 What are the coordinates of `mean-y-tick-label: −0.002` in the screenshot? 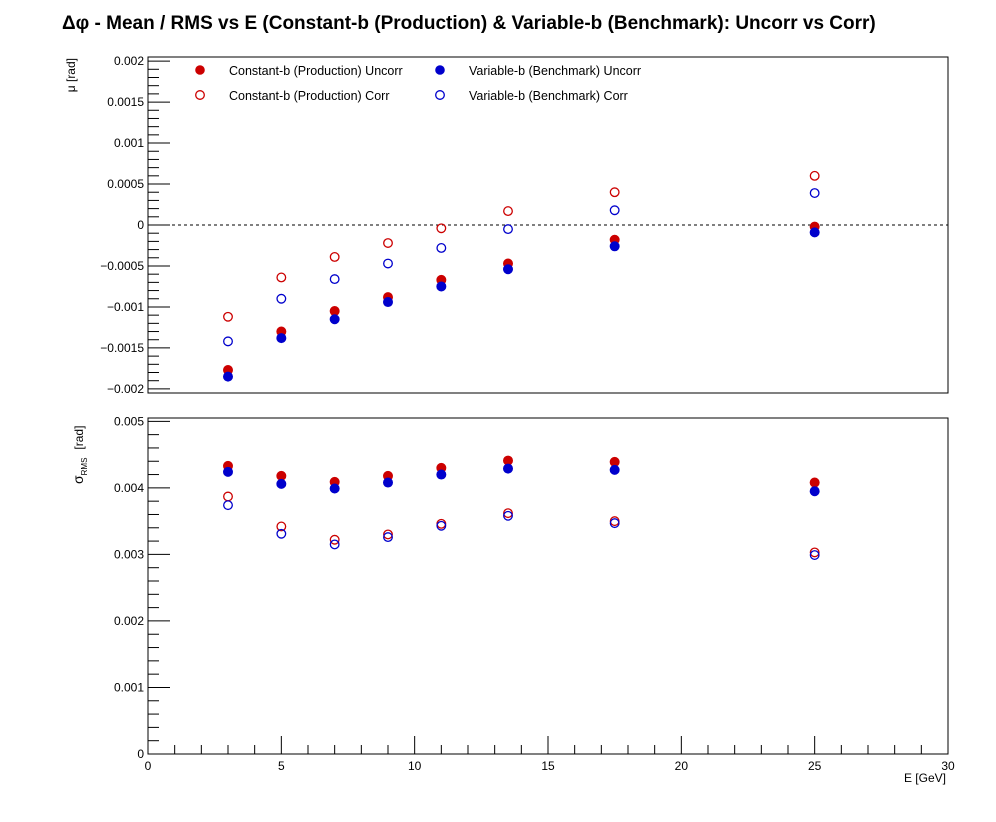 It's located at (125, 389).